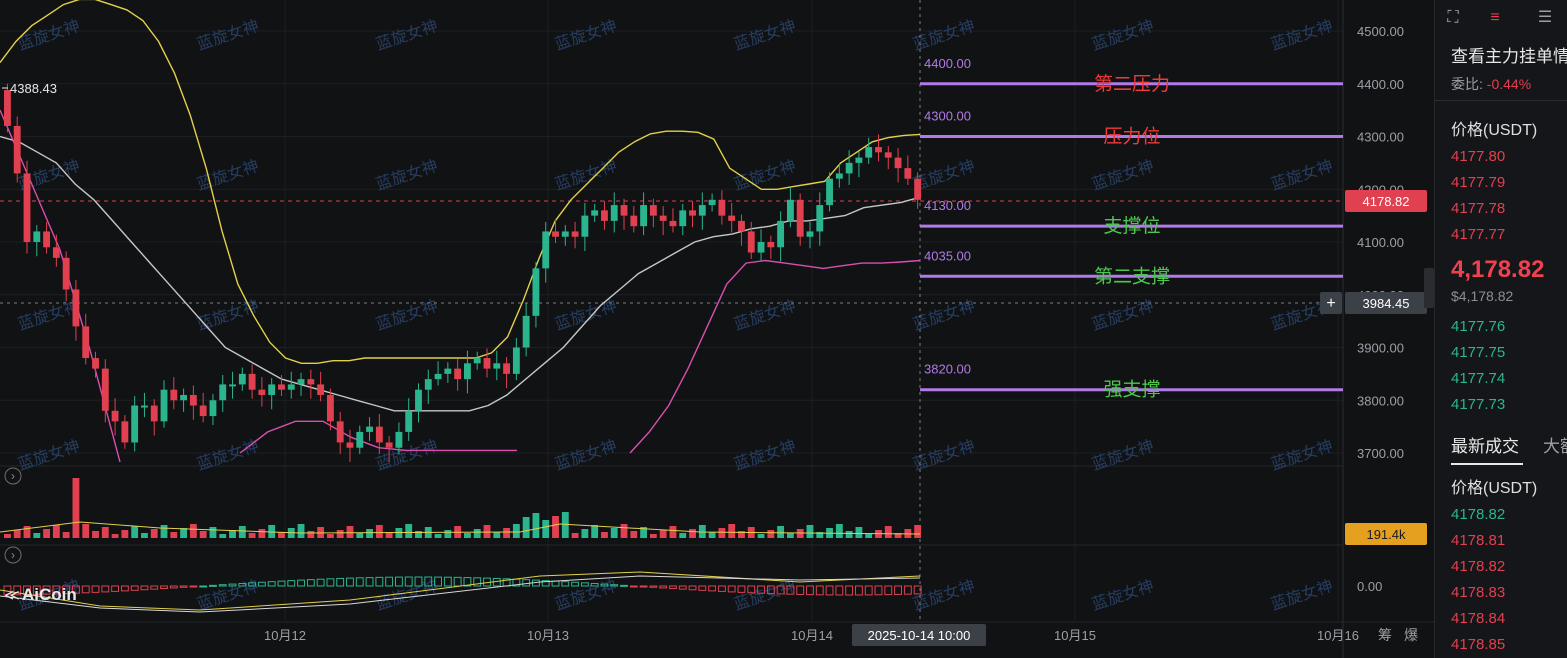 Image resolution: width=1567 pixels, height=658 pixels. Describe the element at coordinates (1555, 446) in the screenshot. I see `tab-large-orders: 大额` at that location.